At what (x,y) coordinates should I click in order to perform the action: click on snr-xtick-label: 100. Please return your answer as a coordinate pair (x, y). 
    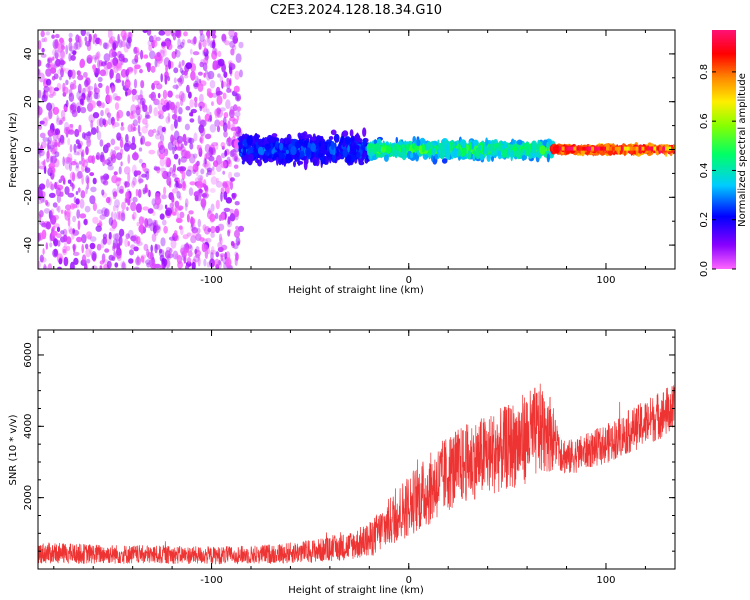
    Looking at the image, I should click on (605, 580).